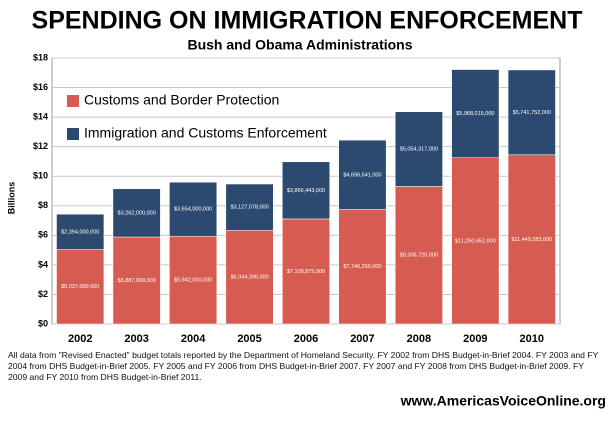 The height and width of the screenshot is (422, 615). I want to click on x-tick-label: 2006, so click(306, 339).